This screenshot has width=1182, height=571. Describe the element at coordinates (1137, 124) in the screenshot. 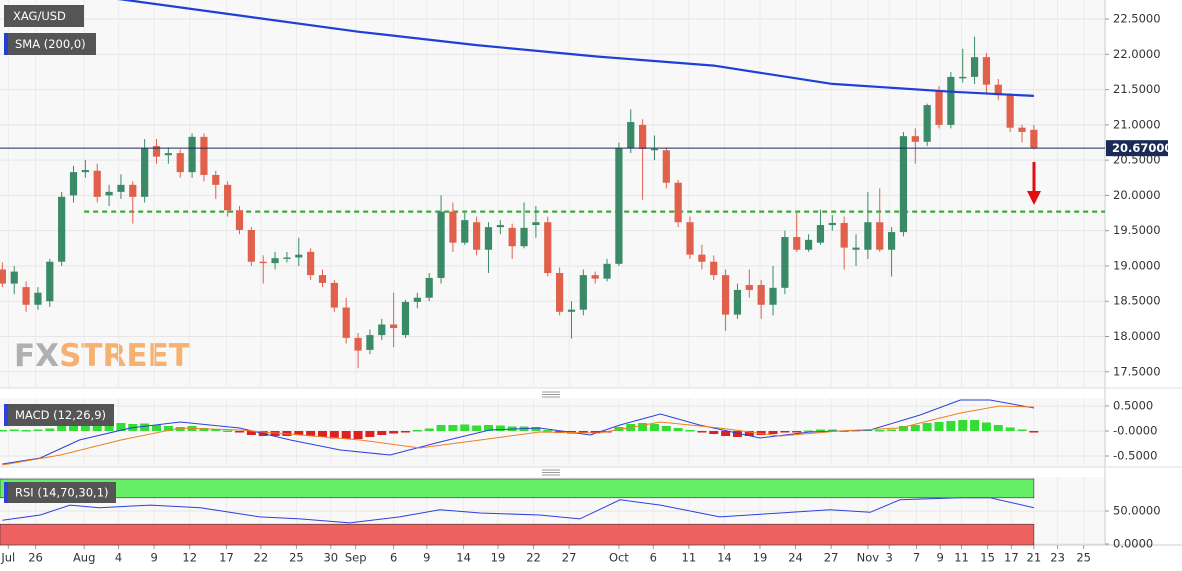

I see `y-tick-label: 21.0000` at that location.